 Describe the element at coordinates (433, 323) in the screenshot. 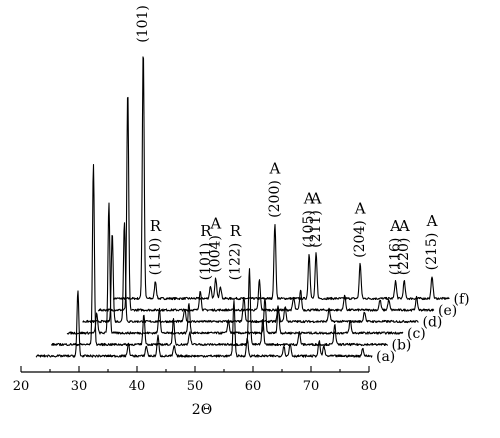

I see `curve-label: (d)` at that location.